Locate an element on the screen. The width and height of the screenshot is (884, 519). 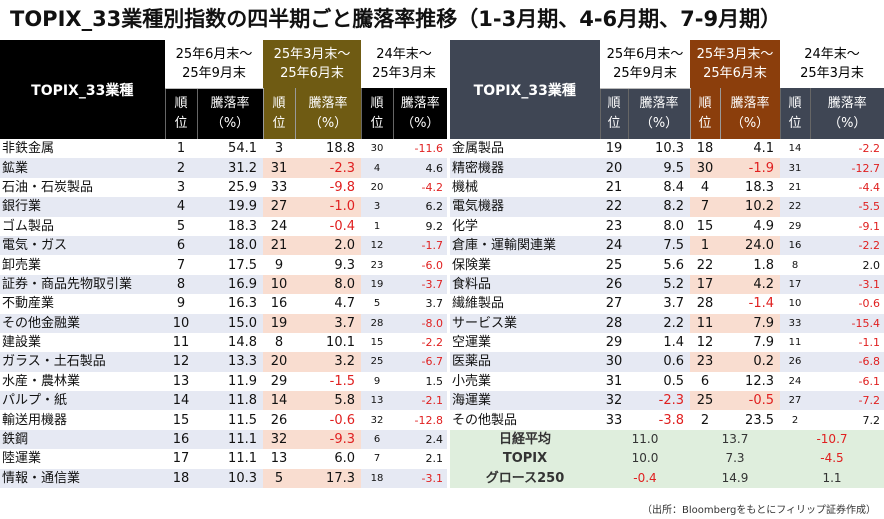
period-header-q1: 24年末～ 25年3月末 is located at coordinates (832, 64).